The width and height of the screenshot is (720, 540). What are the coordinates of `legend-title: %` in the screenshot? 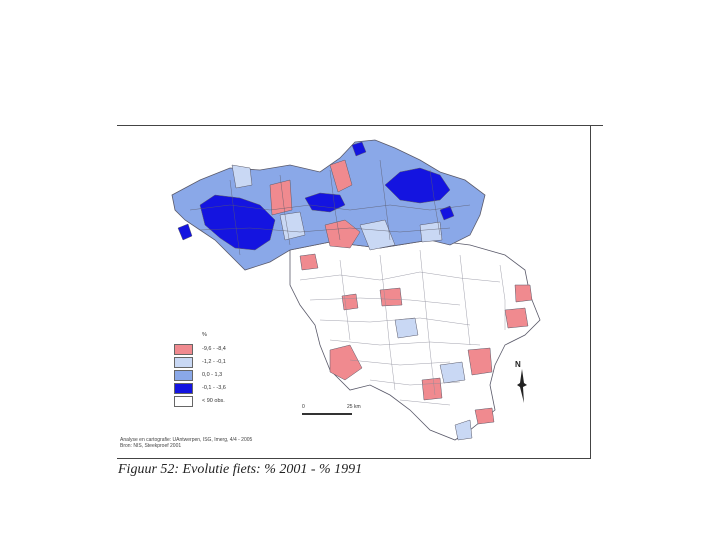 It's located at (204, 335).